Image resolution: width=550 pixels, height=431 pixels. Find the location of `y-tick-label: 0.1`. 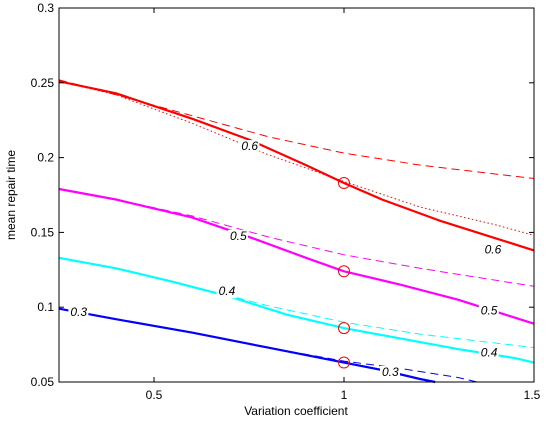

y-tick-label: 0.1 is located at coordinates (45, 307).